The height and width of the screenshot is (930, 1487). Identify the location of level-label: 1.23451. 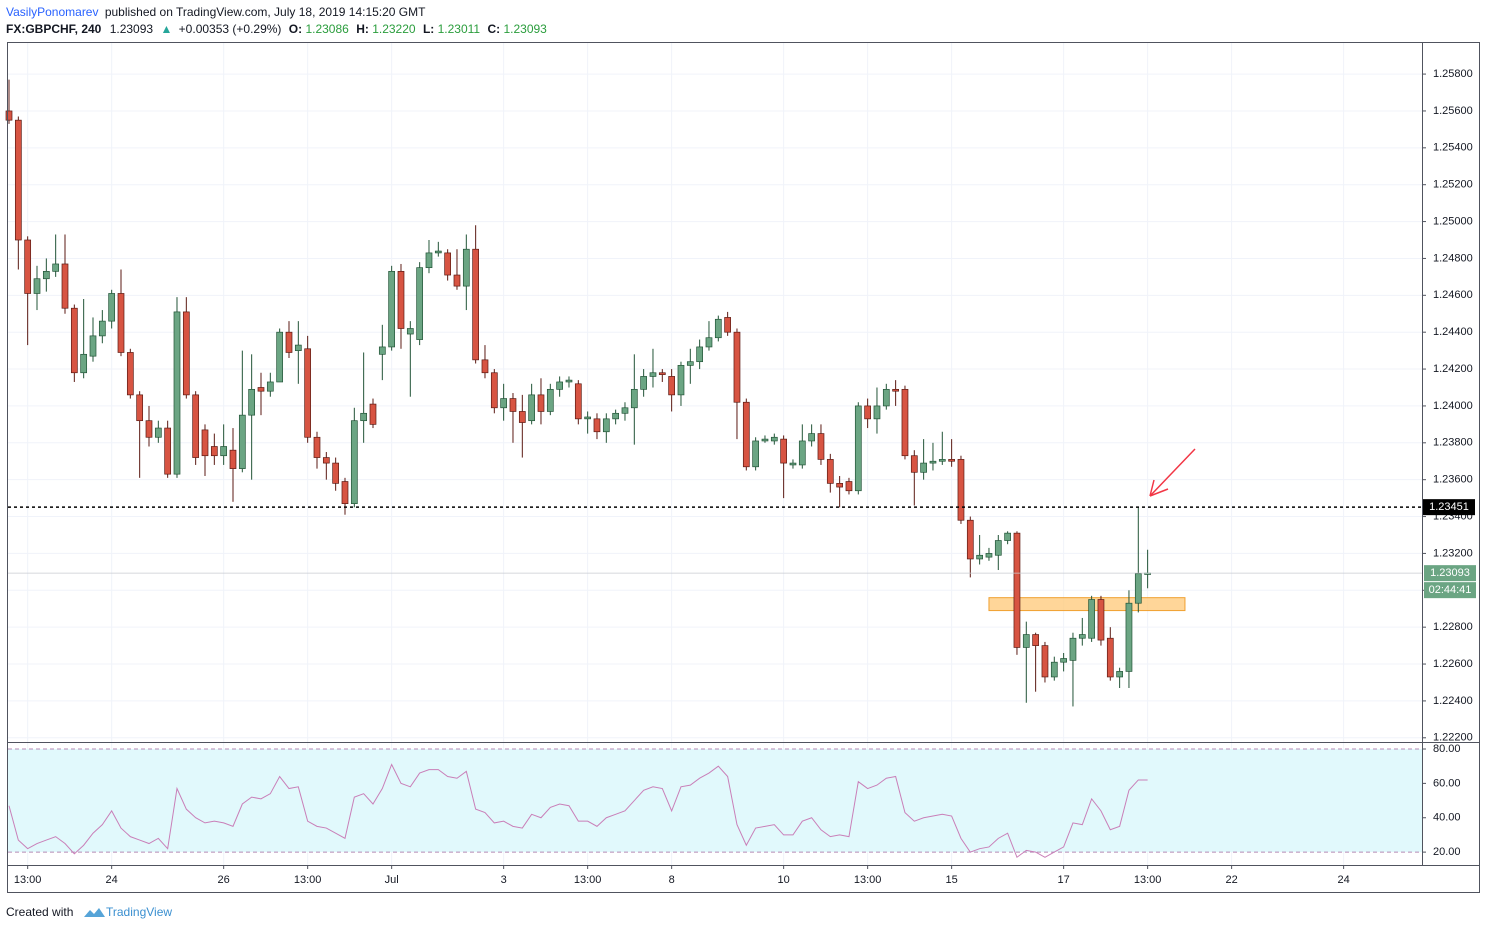
(1449, 507).